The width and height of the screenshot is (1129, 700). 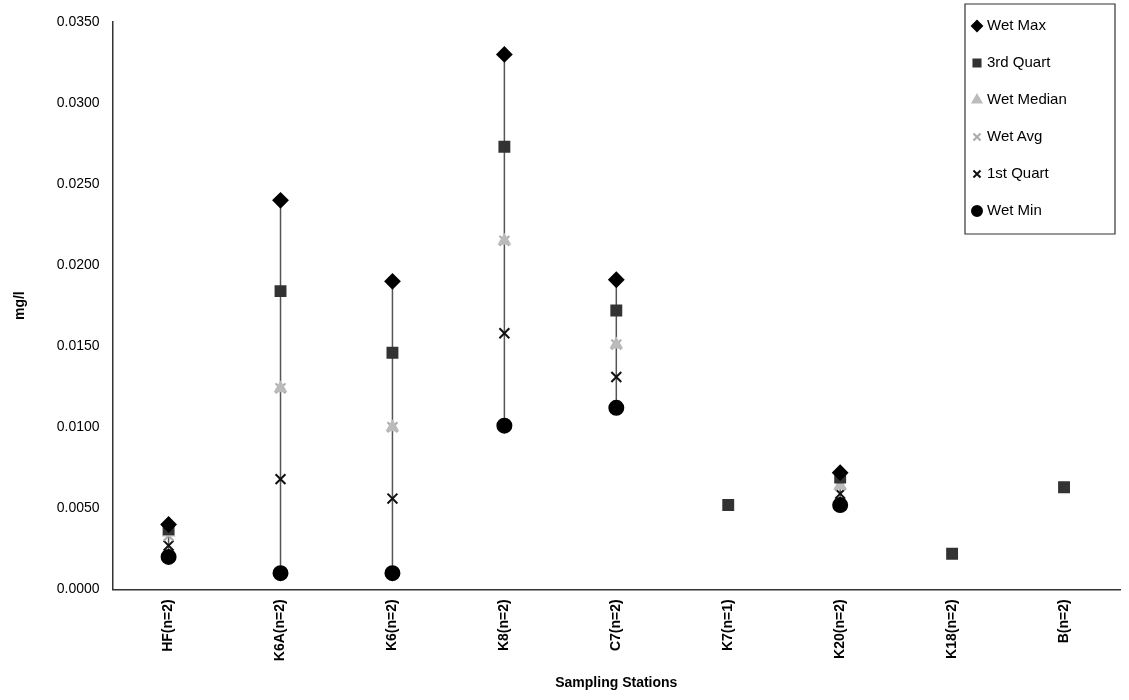 What do you see at coordinates (1019, 62) in the screenshot?
I see `legend-label: 3rd Quart` at bounding box center [1019, 62].